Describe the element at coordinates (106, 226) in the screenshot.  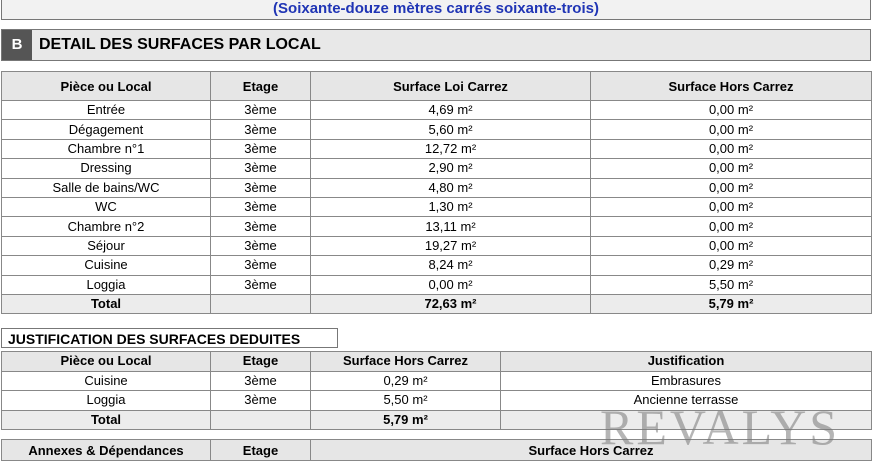
I see `table-cell: Chambre n°2` at that location.